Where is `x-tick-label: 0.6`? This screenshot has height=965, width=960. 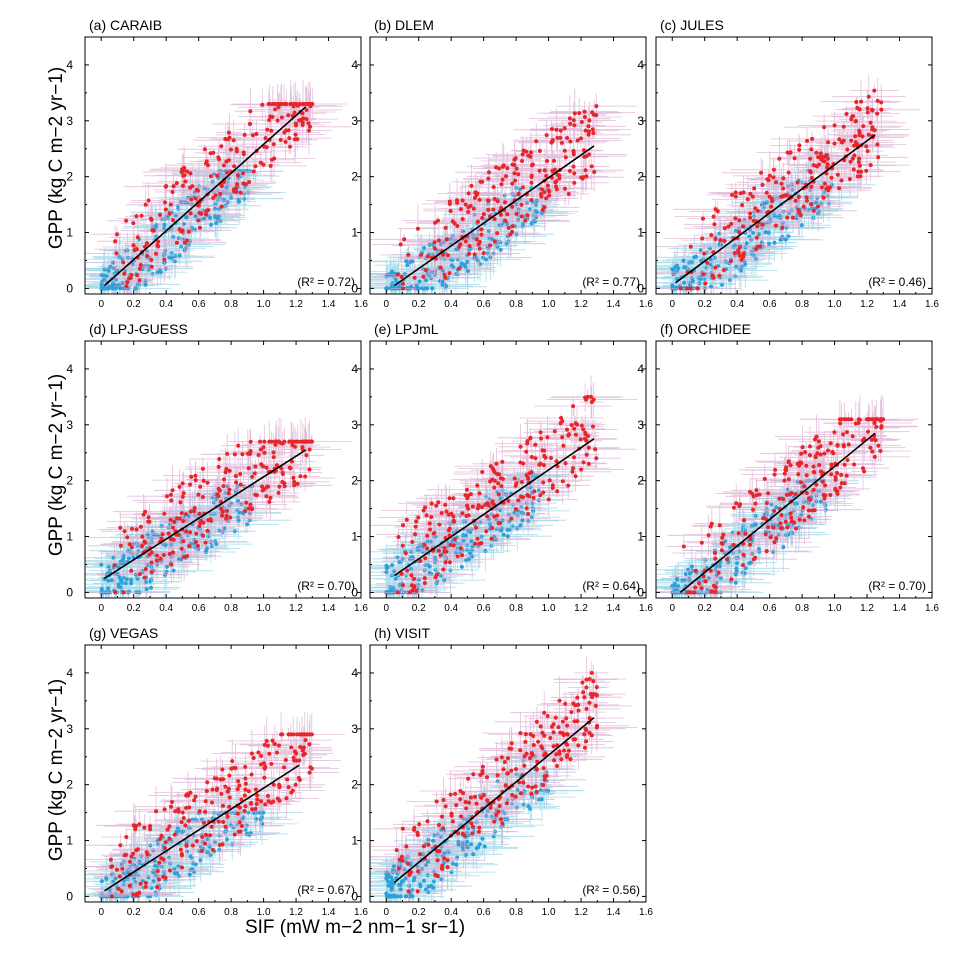 x-tick-label: 0.6 is located at coordinates (199, 608).